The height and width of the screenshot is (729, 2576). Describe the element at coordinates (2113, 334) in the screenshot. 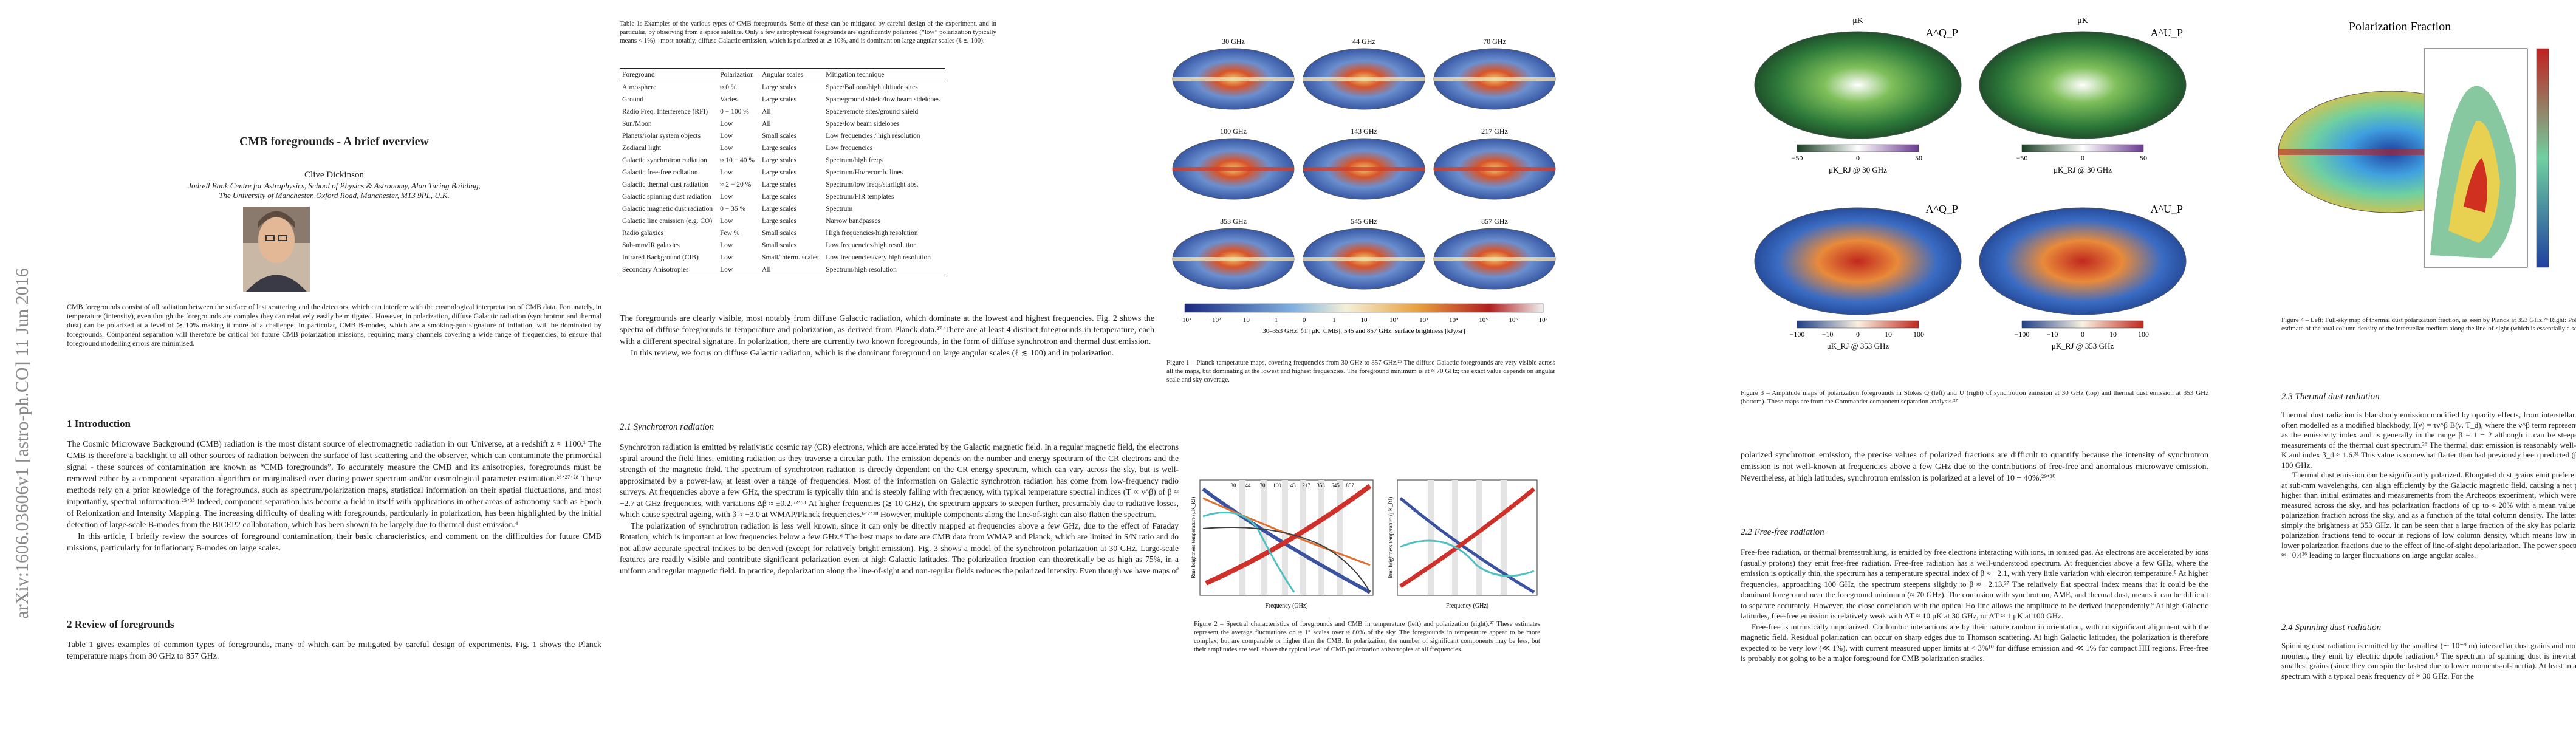

I see `colorbar-tick-label: 10` at that location.